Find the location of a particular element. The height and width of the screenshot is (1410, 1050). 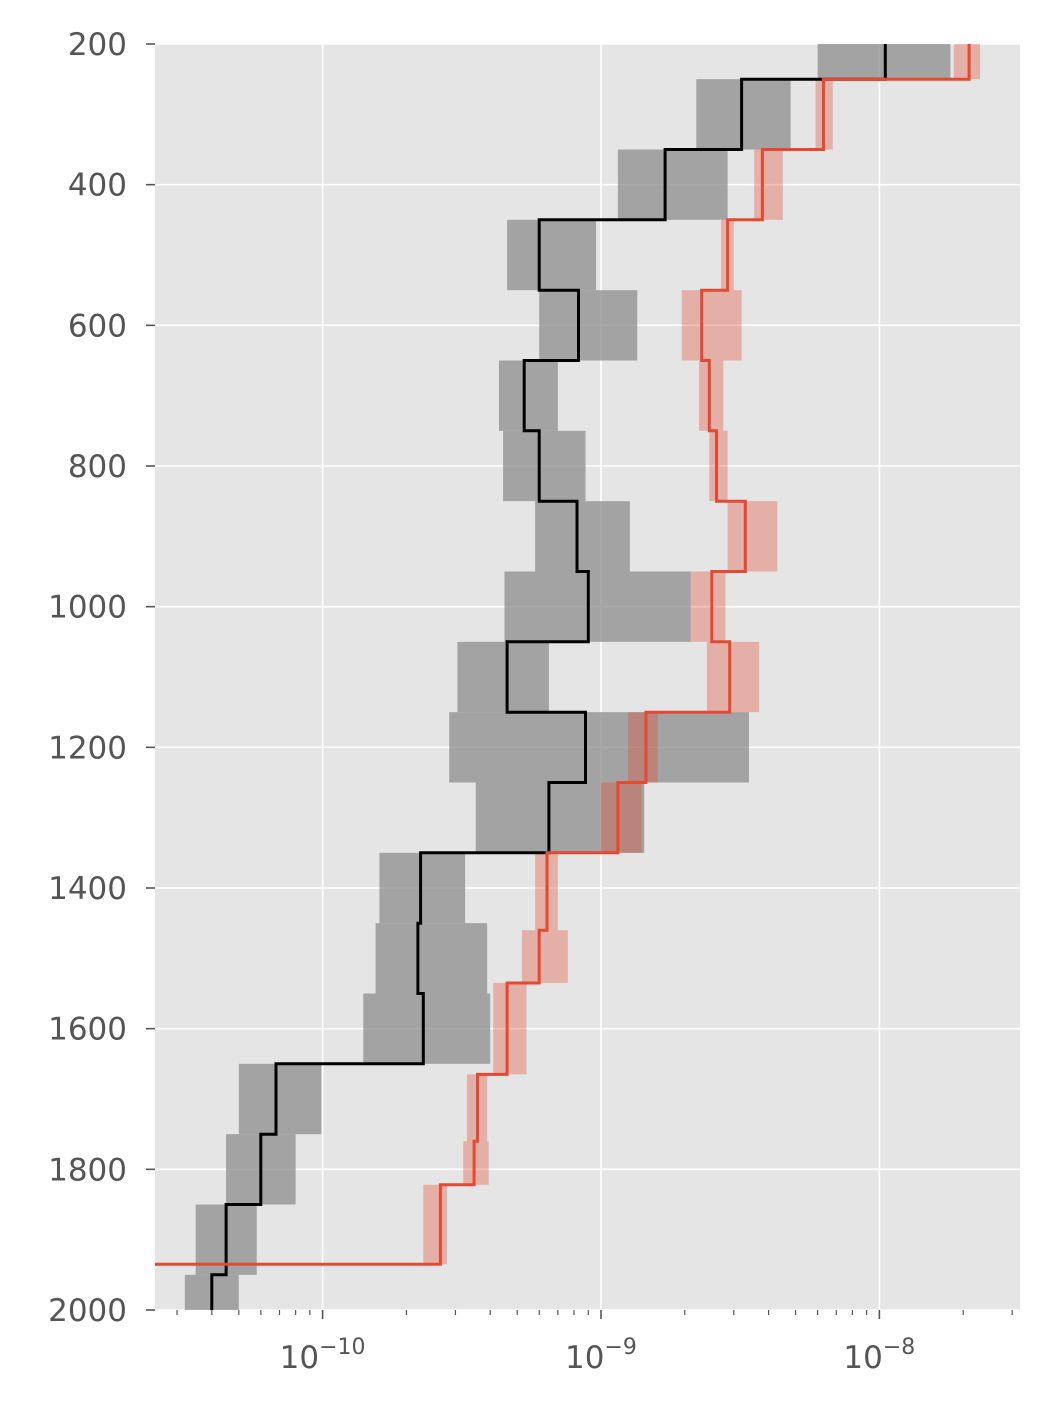

y-tick-label: 1800 is located at coordinates (87, 1170).